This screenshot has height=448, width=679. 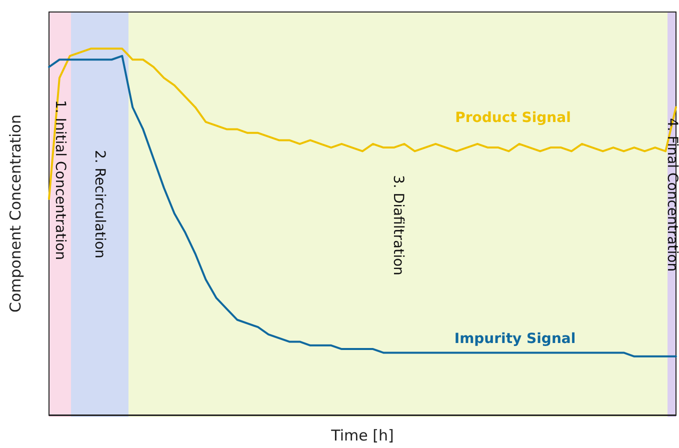 I want to click on annotation: 1. Initial Concentration, so click(x=60, y=180).